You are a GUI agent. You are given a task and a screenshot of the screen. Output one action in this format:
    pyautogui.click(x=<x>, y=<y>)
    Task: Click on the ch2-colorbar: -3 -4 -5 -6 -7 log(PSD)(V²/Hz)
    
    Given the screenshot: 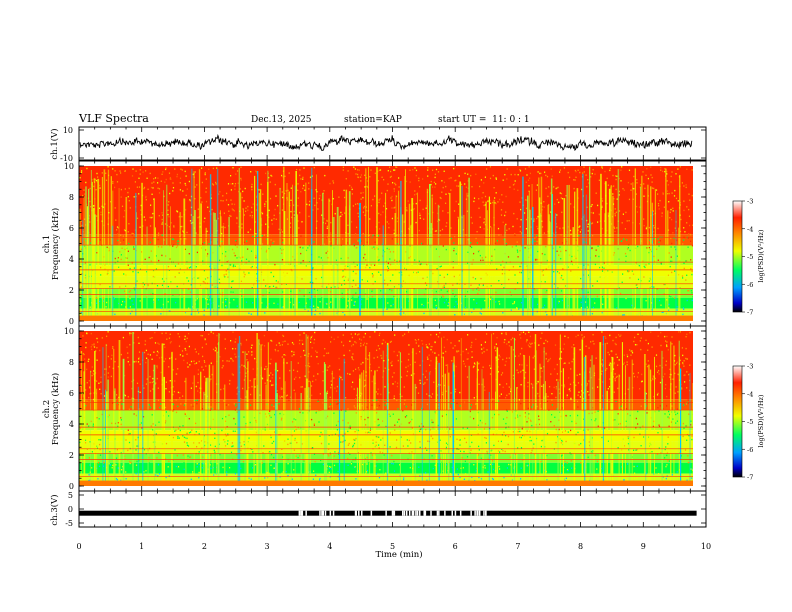 What is the action you would take?
    pyautogui.click(x=748, y=422)
    